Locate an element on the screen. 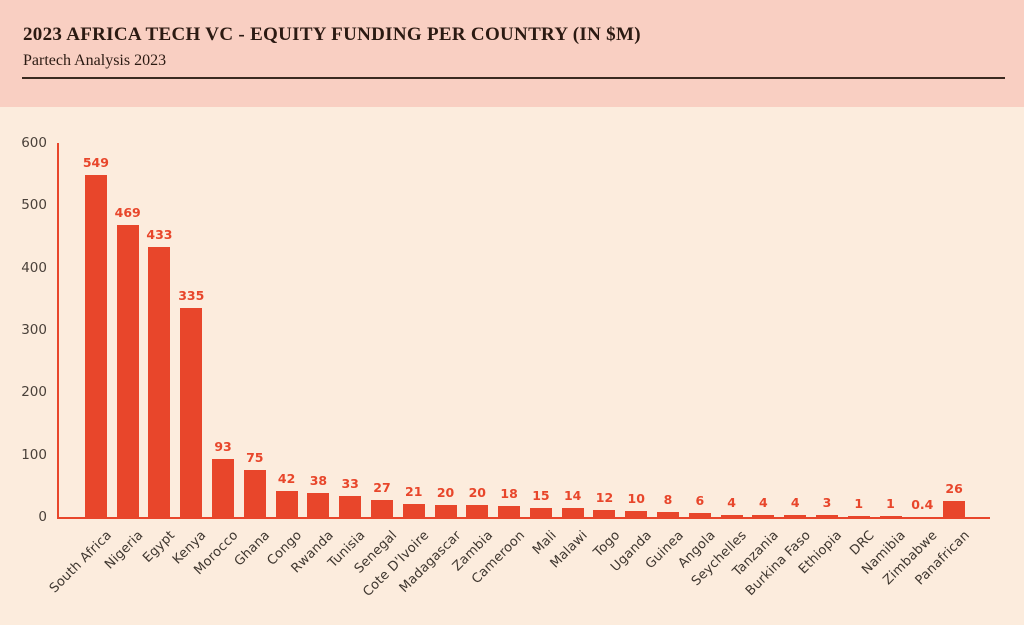 The width and height of the screenshot is (1024, 625). bar-value-label: 6 is located at coordinates (700, 501).